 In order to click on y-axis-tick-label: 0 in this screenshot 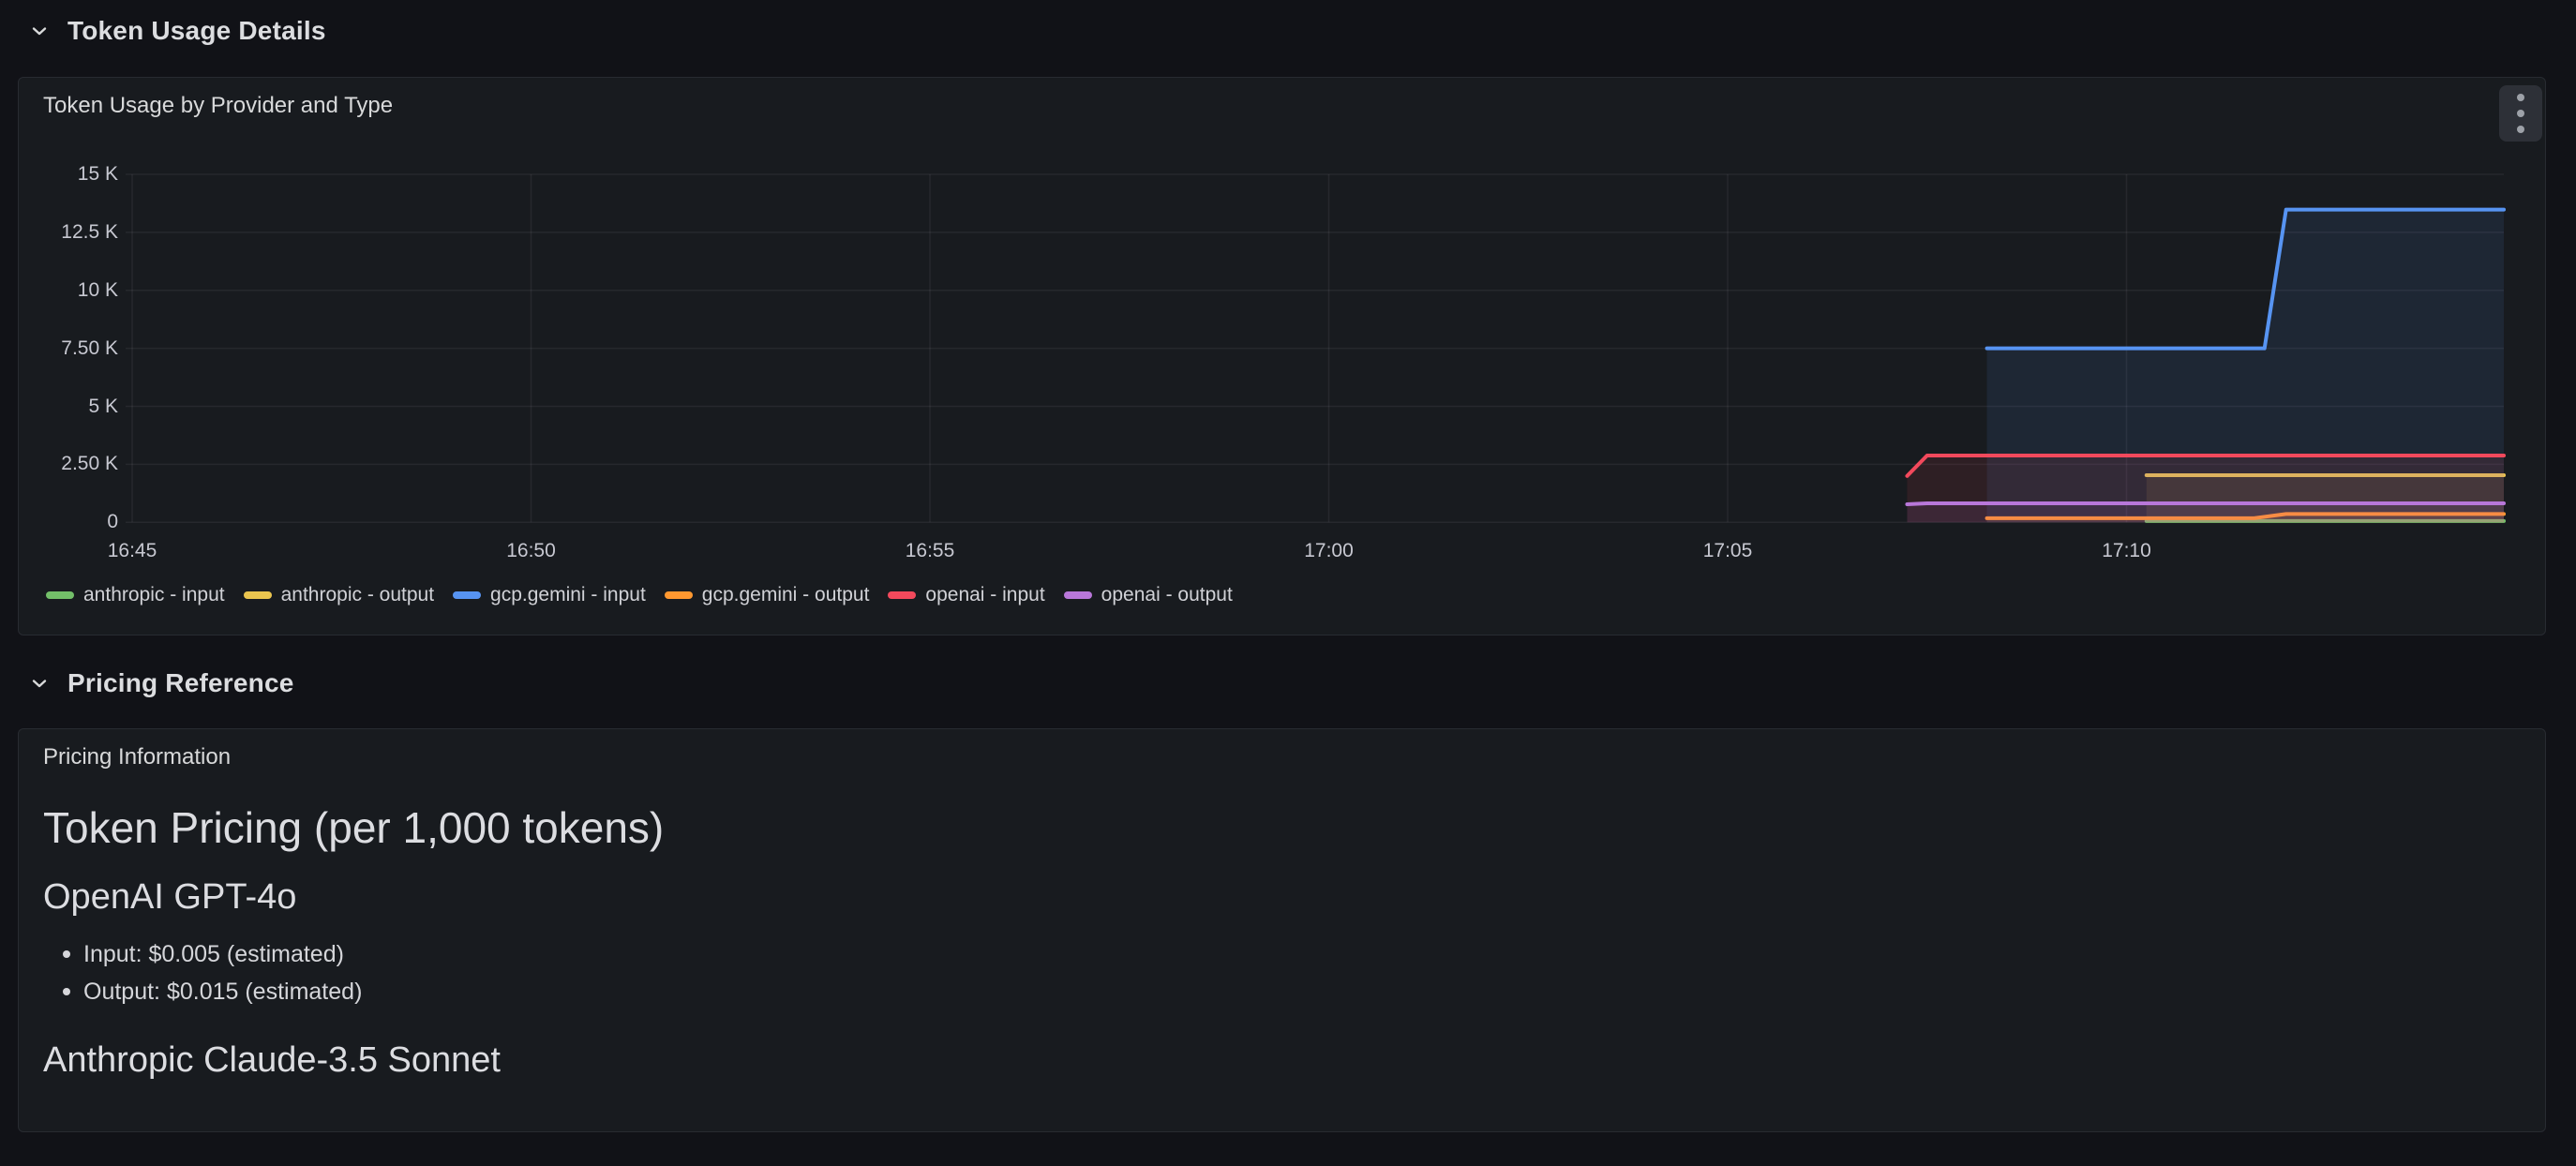, I will do `click(113, 522)`.